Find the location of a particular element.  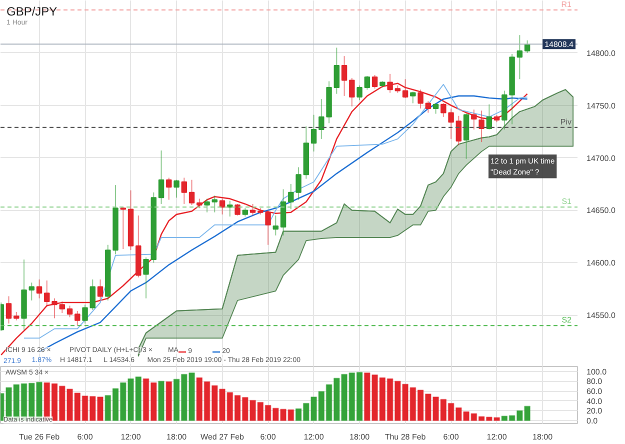

y-tick-label: 80.0 is located at coordinates (594, 381).